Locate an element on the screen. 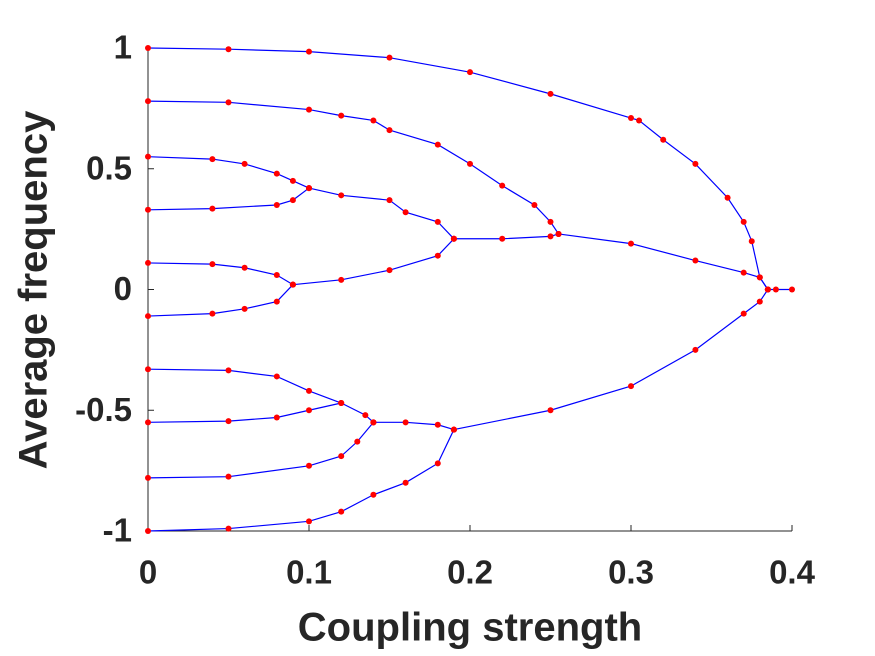  x-tick-label: 0.2 is located at coordinates (470, 572).